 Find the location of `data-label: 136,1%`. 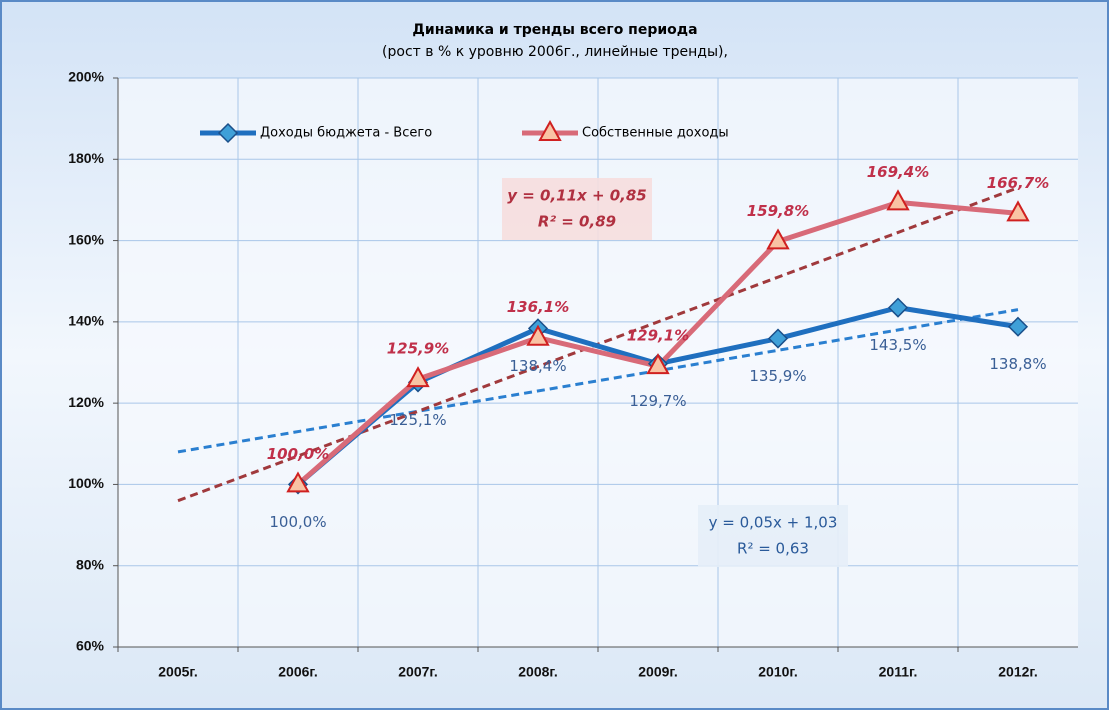

data-label: 136,1% is located at coordinates (538, 307).